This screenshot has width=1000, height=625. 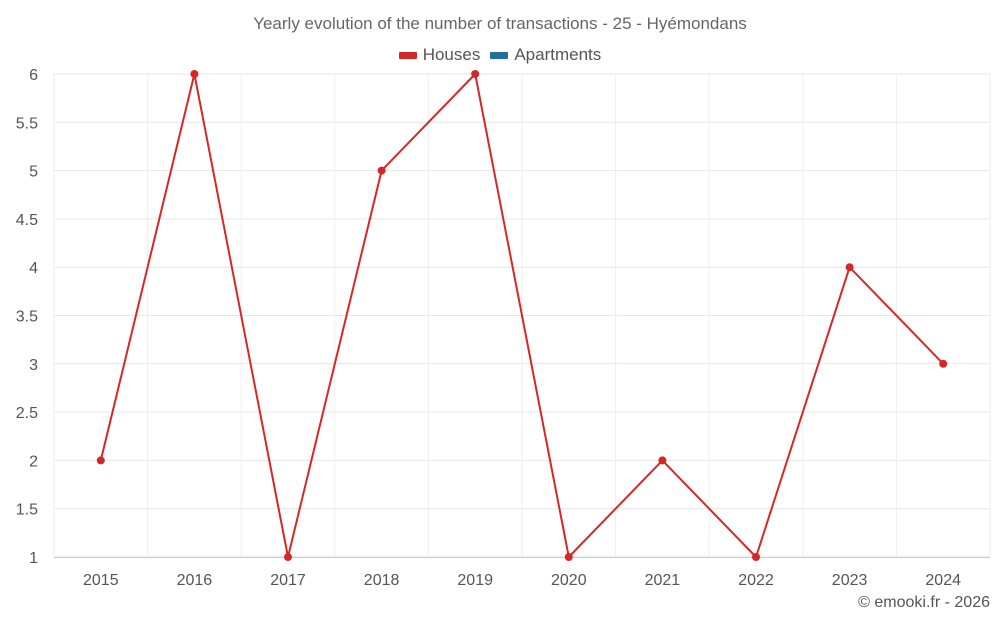 I want to click on data-point-houses-2023, so click(x=849, y=267).